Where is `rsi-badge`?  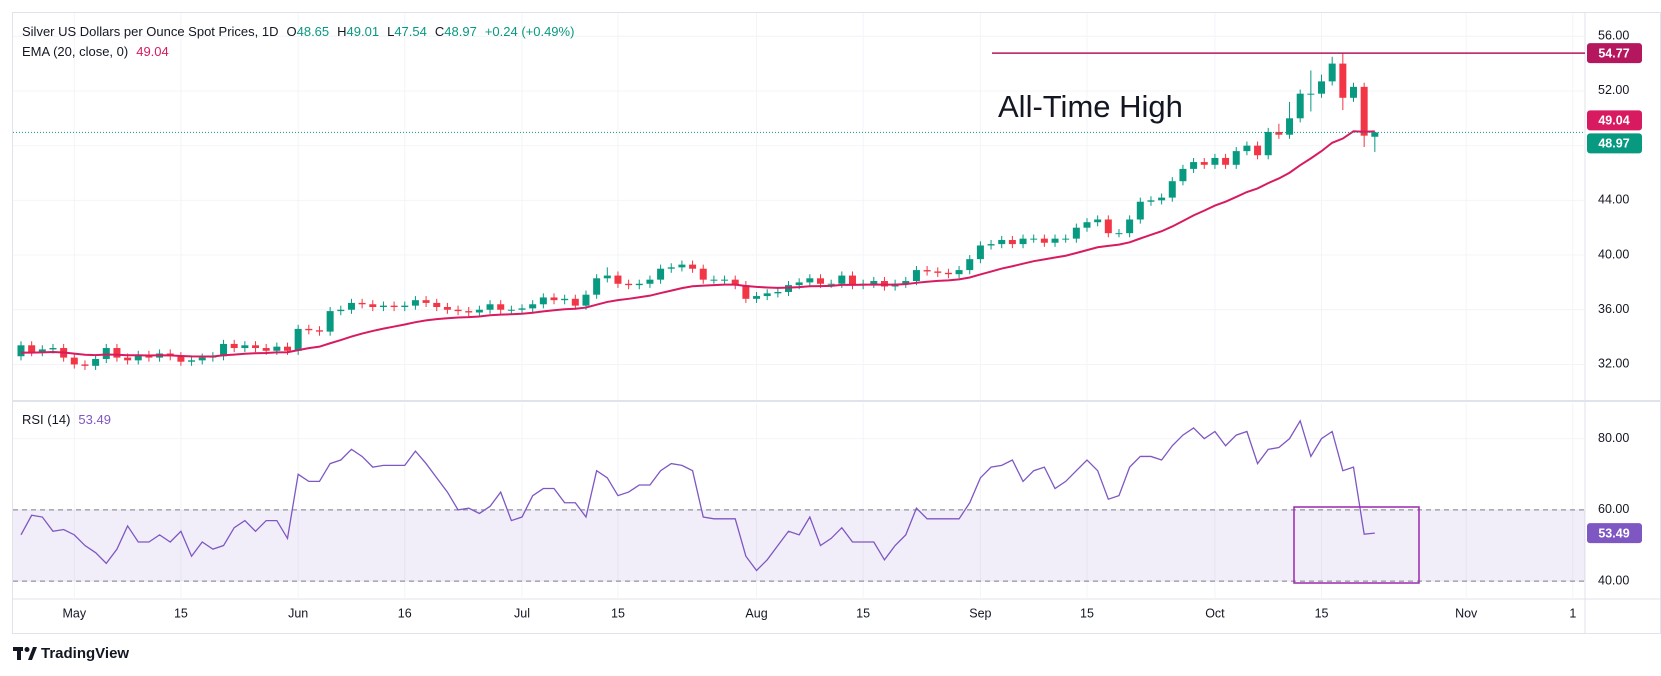
rsi-badge is located at coordinates (1614, 533).